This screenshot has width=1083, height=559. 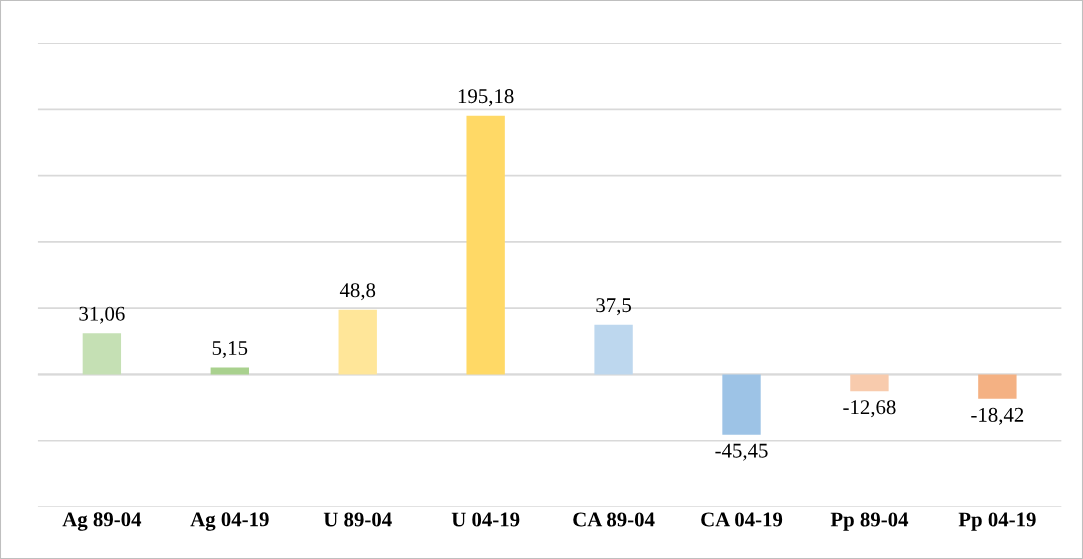 What do you see at coordinates (869, 409) in the screenshot?
I see `data-label: -12,68` at bounding box center [869, 409].